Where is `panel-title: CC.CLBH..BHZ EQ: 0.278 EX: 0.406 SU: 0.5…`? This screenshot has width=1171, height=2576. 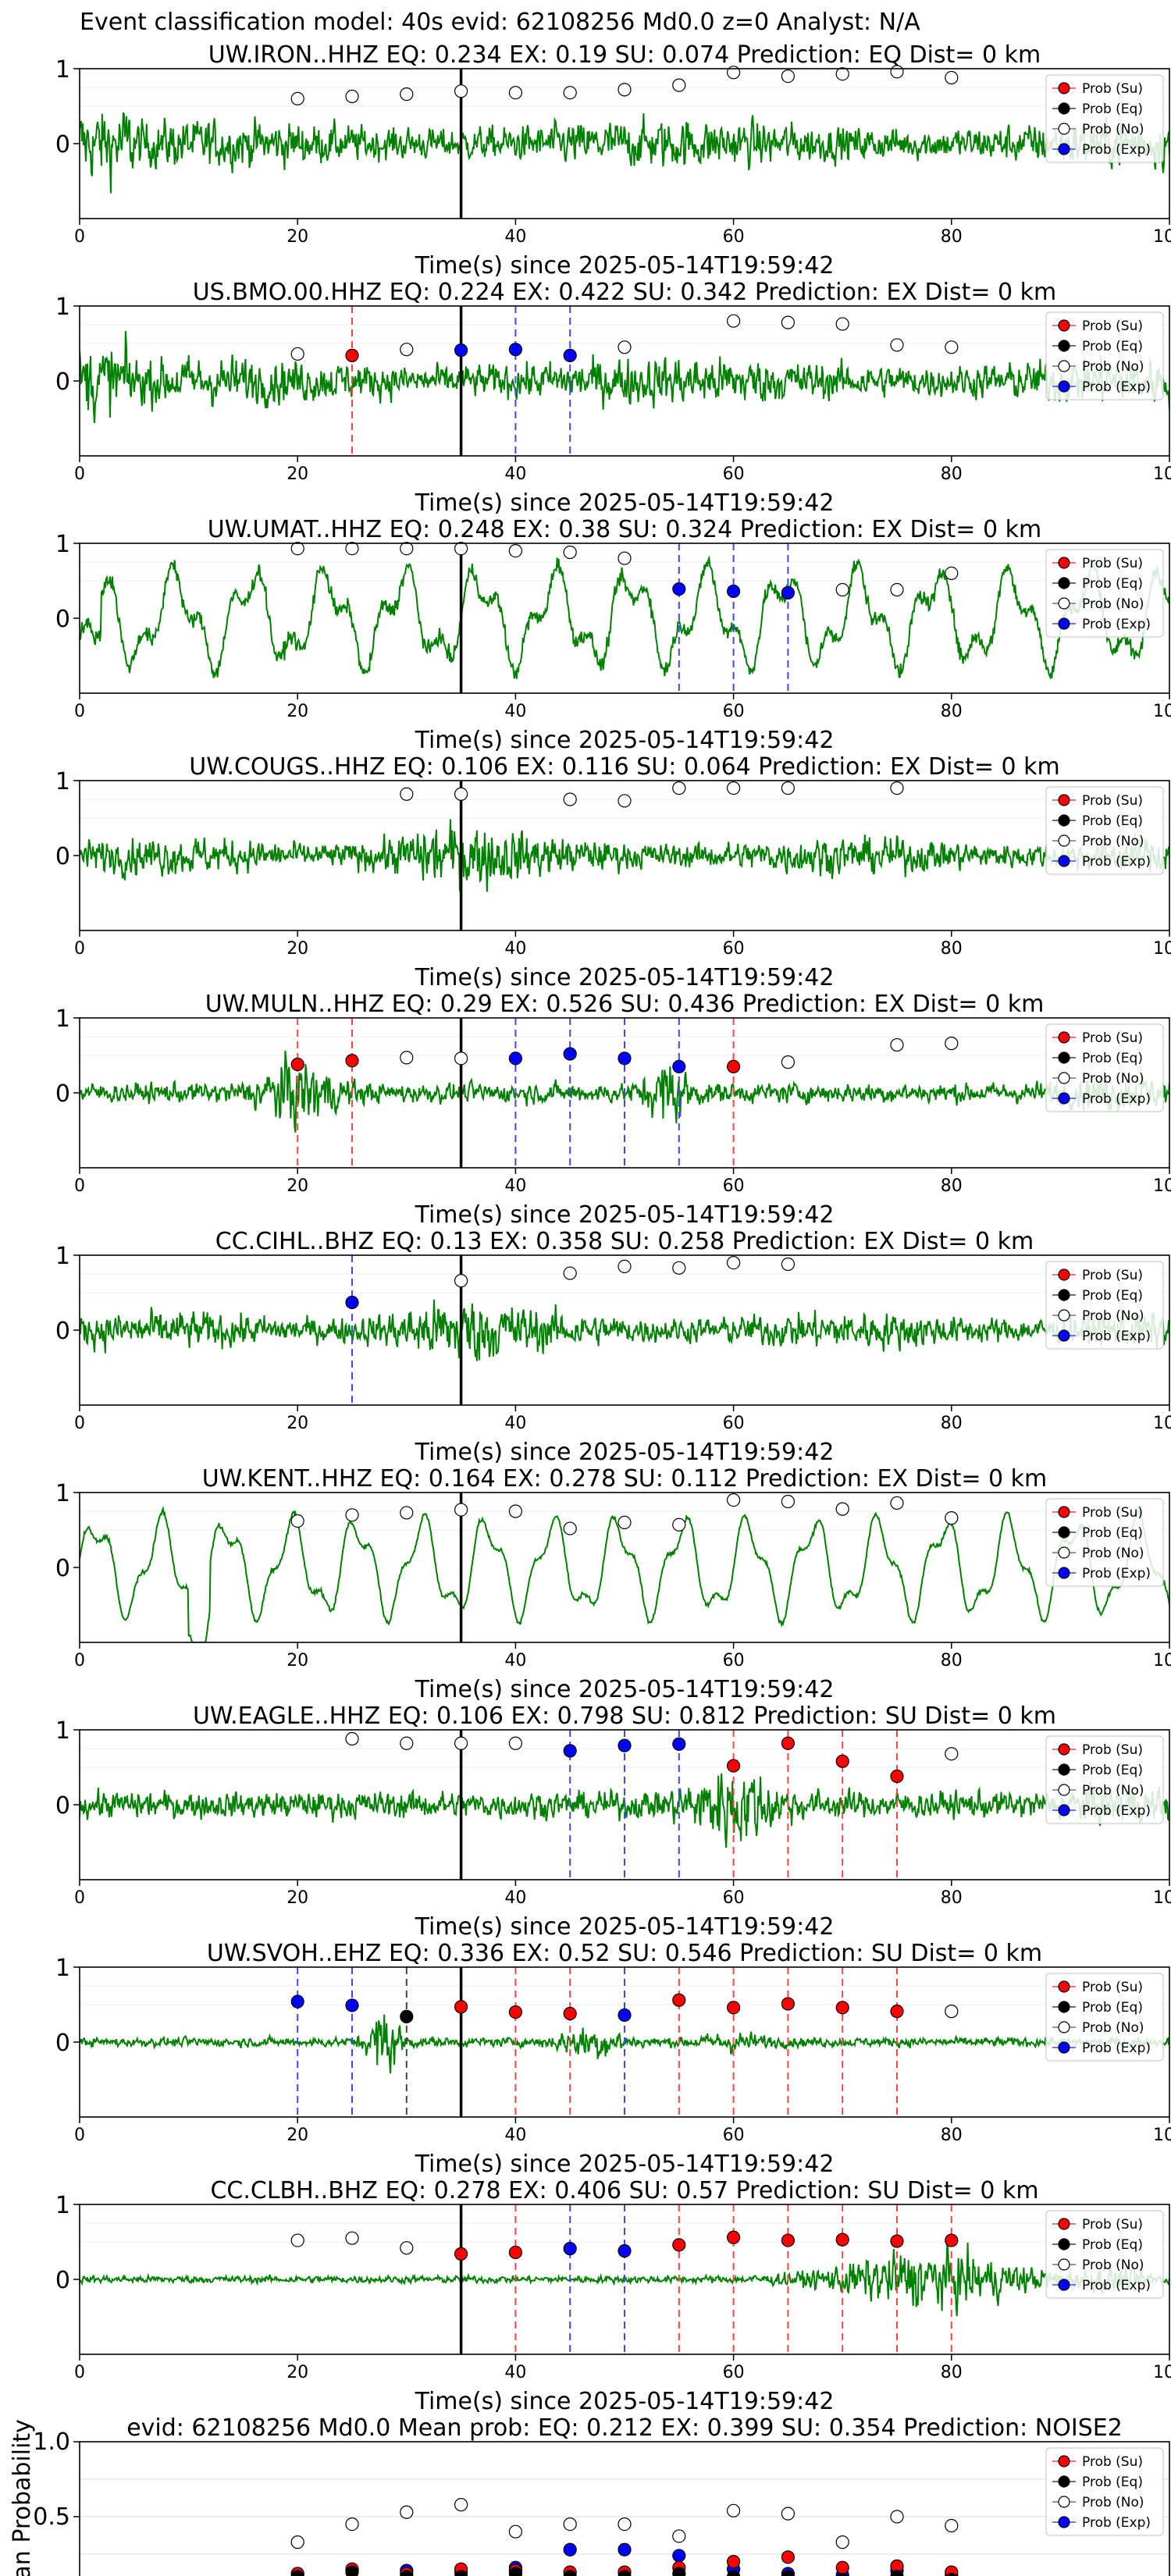
panel-title: CC.CLBH..BHZ EQ: 0.278 EX: 0.406 SU: 0.5… is located at coordinates (624, 2190).